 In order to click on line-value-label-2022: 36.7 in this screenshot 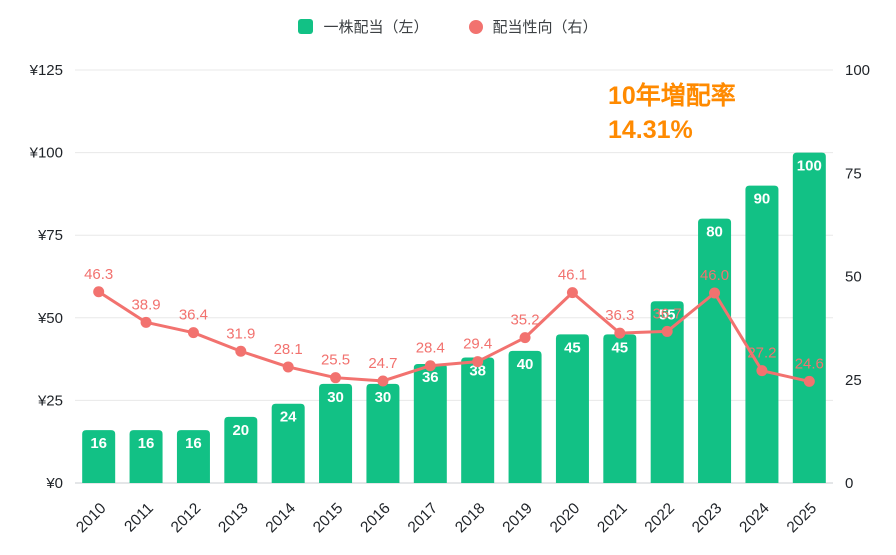, I will do `click(667, 313)`.